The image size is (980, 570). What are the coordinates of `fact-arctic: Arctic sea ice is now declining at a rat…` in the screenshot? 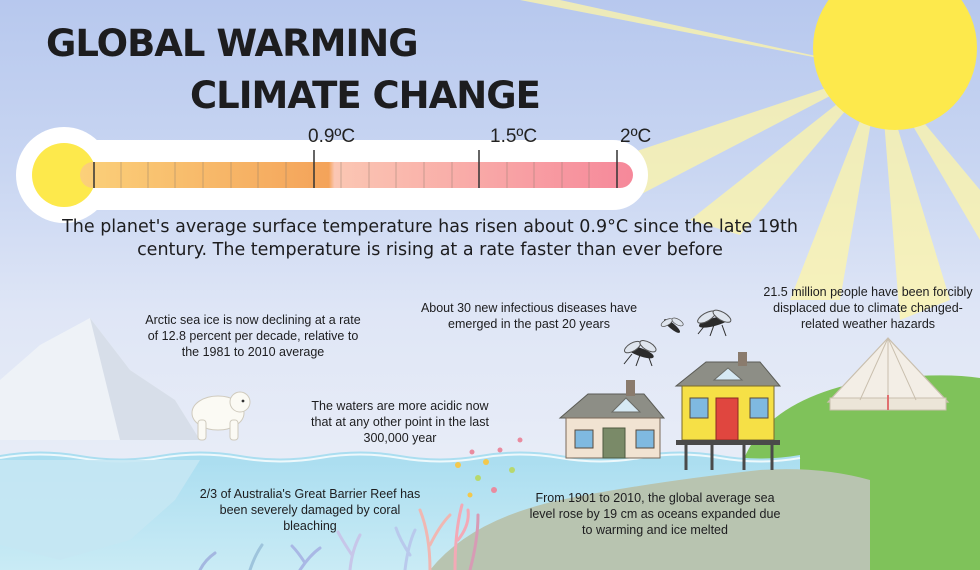 It's located at (253, 336).